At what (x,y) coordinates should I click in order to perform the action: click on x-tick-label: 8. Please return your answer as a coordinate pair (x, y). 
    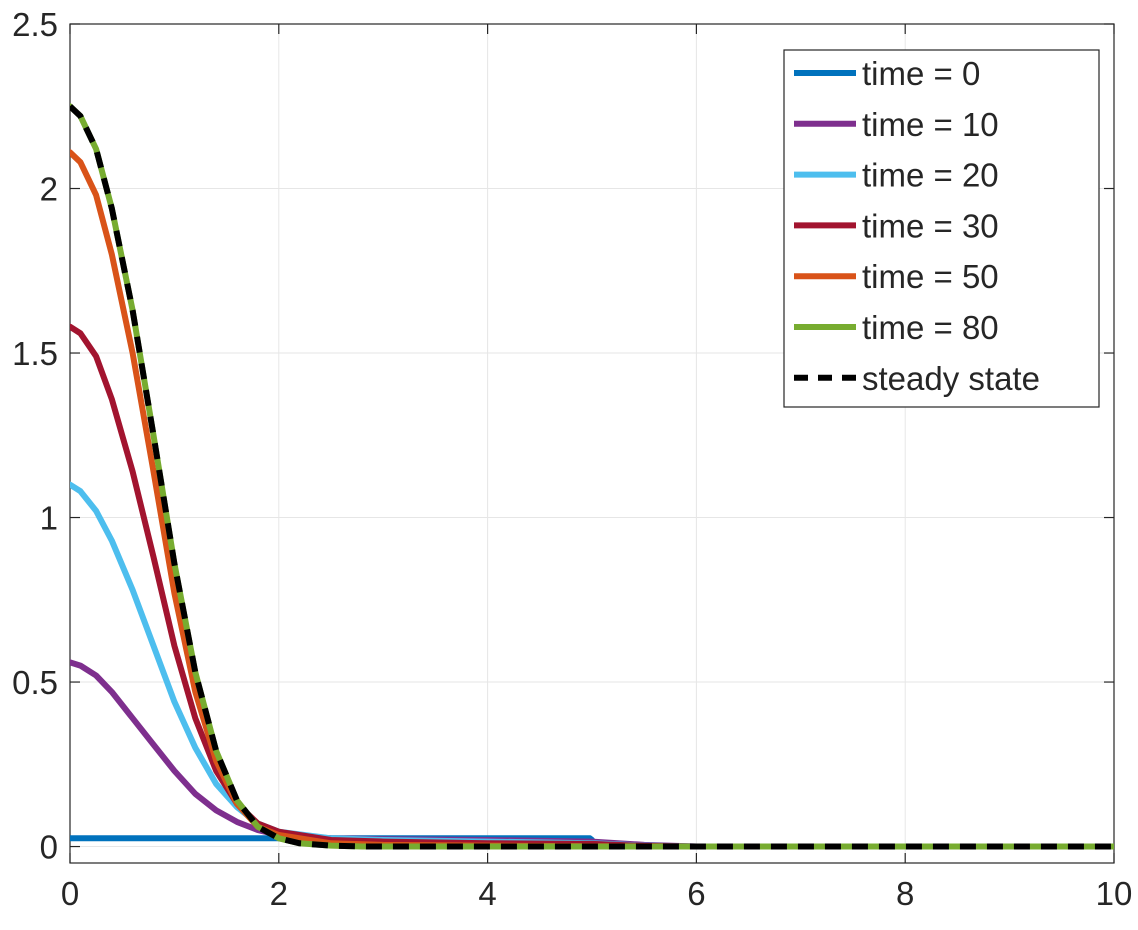
    Looking at the image, I should click on (905, 893).